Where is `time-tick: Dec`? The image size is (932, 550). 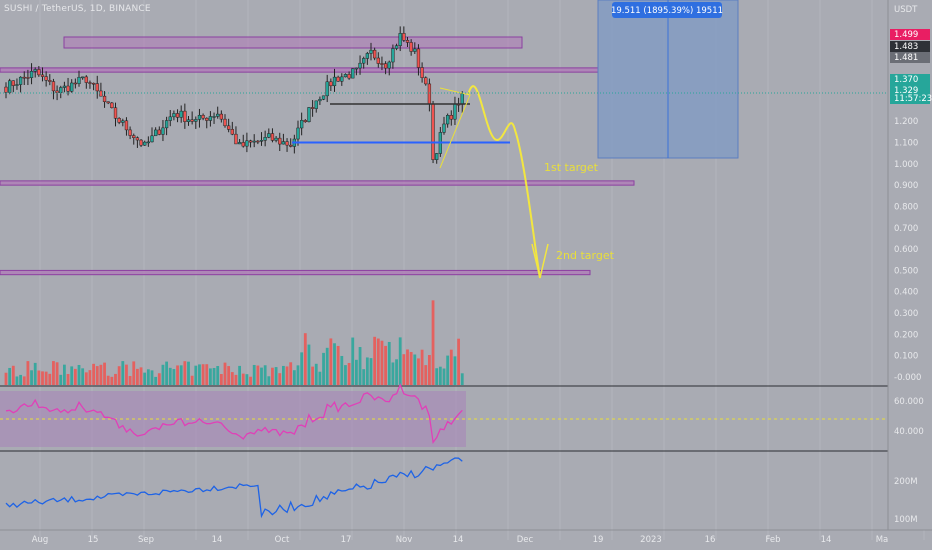
time-tick: Dec is located at coordinates (525, 540).